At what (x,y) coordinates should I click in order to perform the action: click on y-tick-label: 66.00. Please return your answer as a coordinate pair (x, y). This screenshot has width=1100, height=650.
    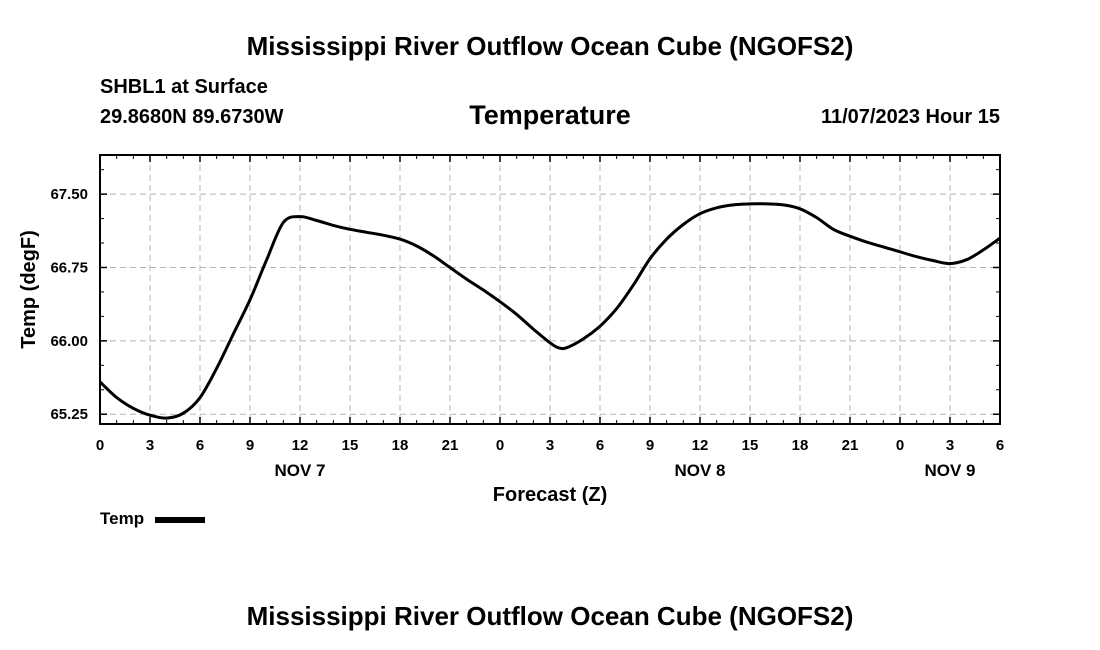
    Looking at the image, I should click on (69, 341).